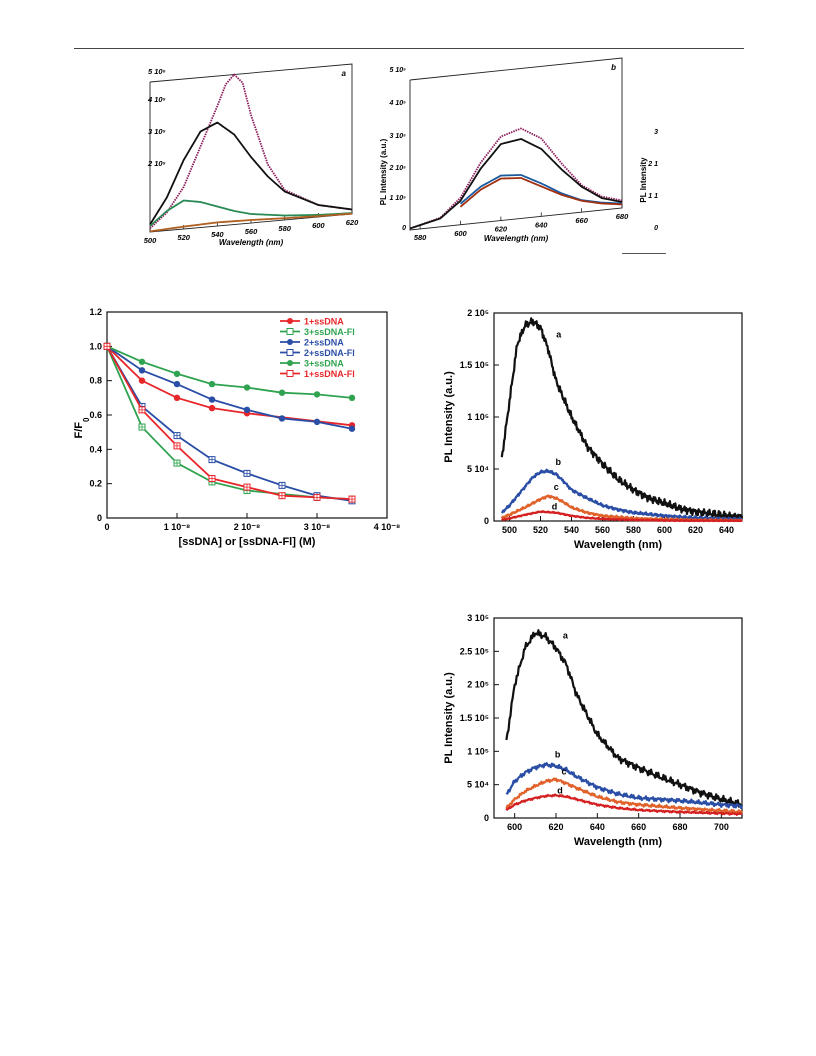  What do you see at coordinates (474, 651) in the screenshot?
I see `y-tick-label: 2.5 10⁵` at bounding box center [474, 651].